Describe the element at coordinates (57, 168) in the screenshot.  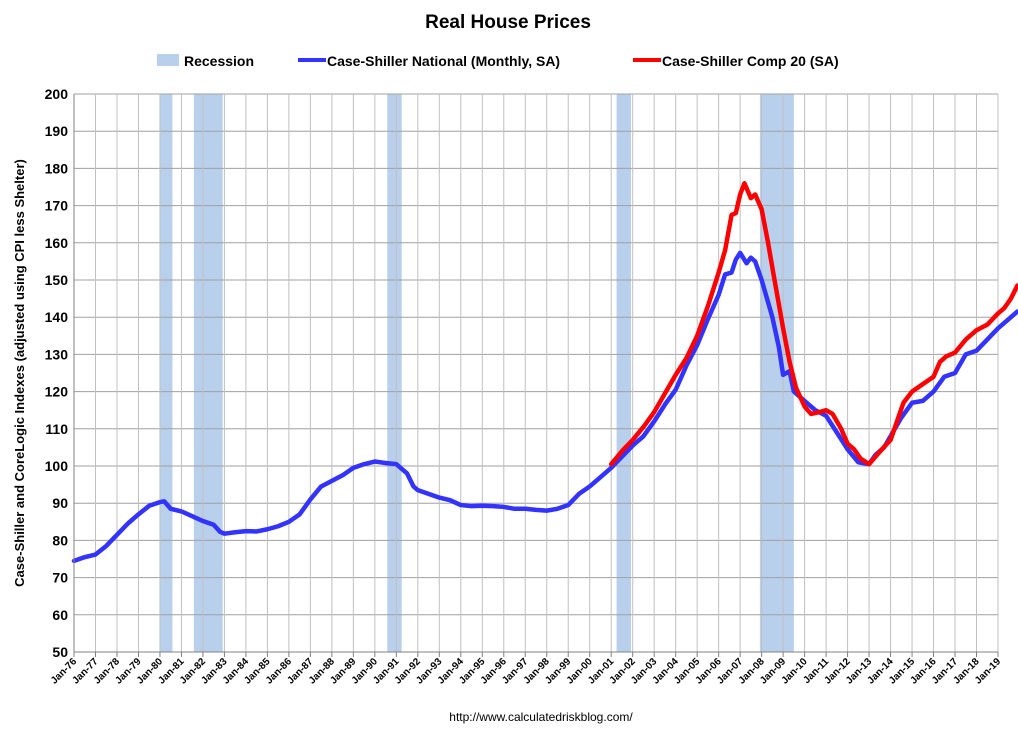
I see `y-tick-label: 180` at that location.